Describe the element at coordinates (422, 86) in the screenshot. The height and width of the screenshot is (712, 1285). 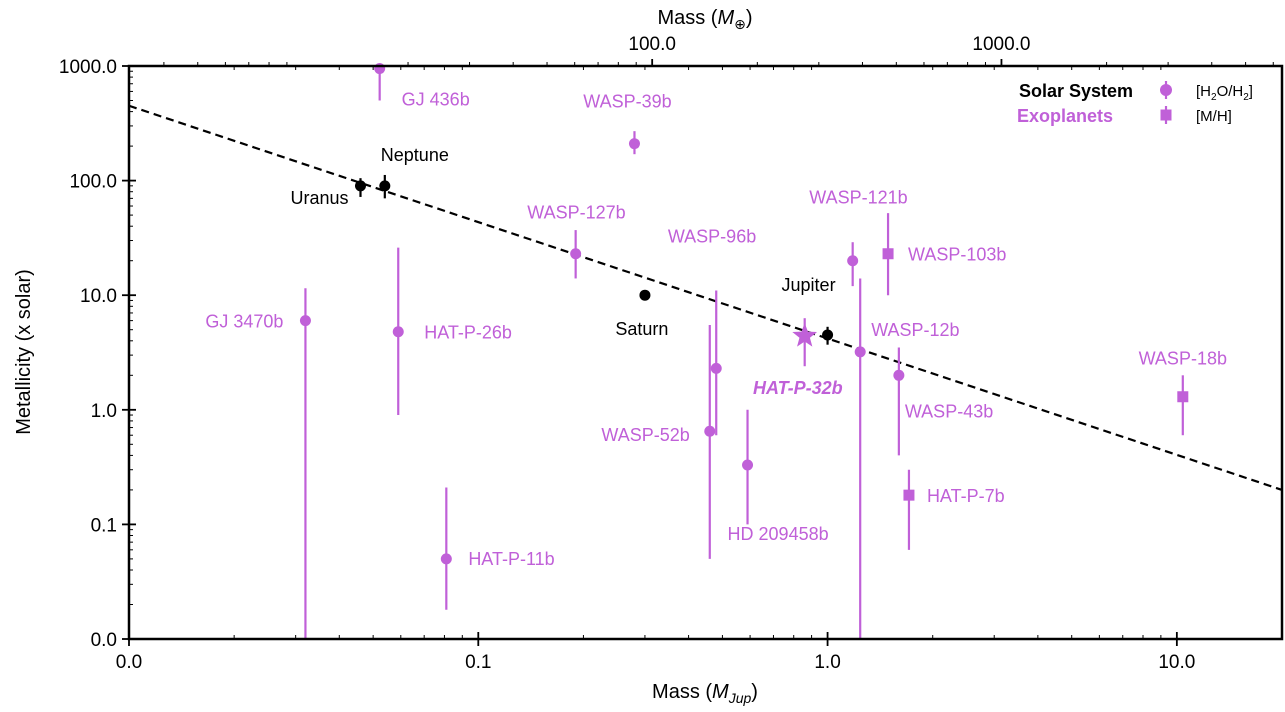
I see `point-gj-436b: GJ 436b` at that location.